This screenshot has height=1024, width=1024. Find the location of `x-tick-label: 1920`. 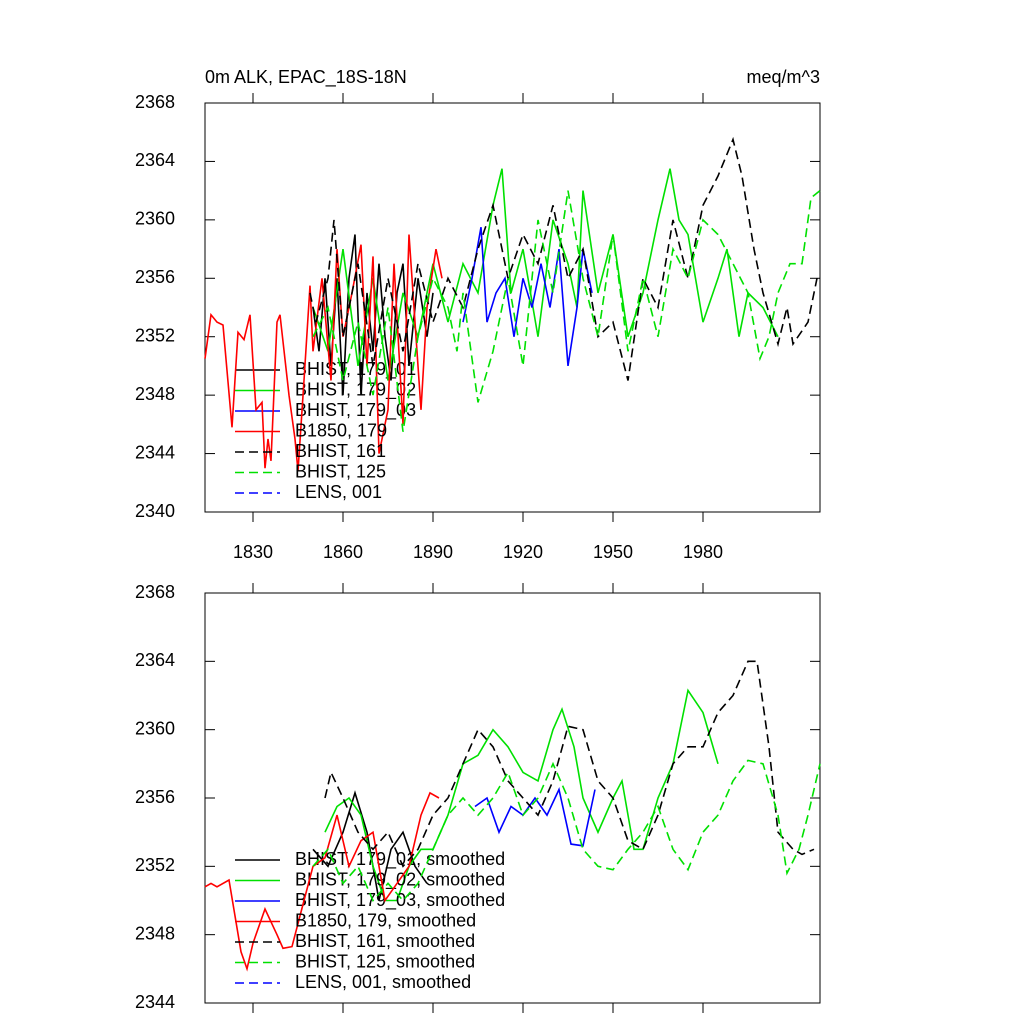

x-tick-label: 1920 is located at coordinates (523, 552).